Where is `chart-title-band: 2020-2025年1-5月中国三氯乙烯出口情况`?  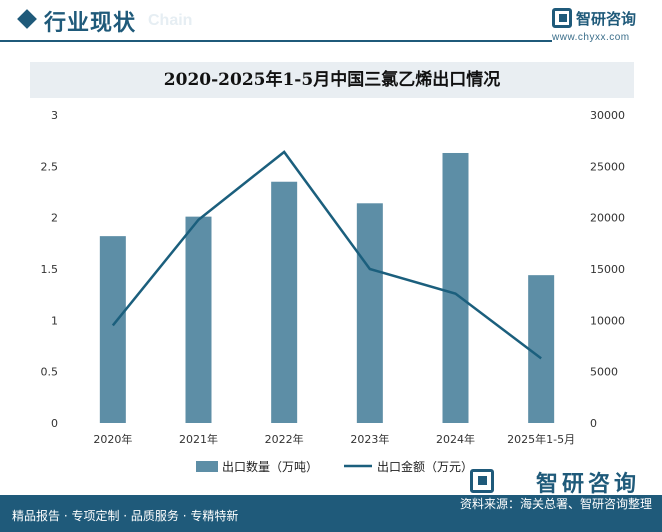 chart-title-band: 2020-2025年1-5月中国三氯乙烯出口情况 is located at coordinates (332, 80).